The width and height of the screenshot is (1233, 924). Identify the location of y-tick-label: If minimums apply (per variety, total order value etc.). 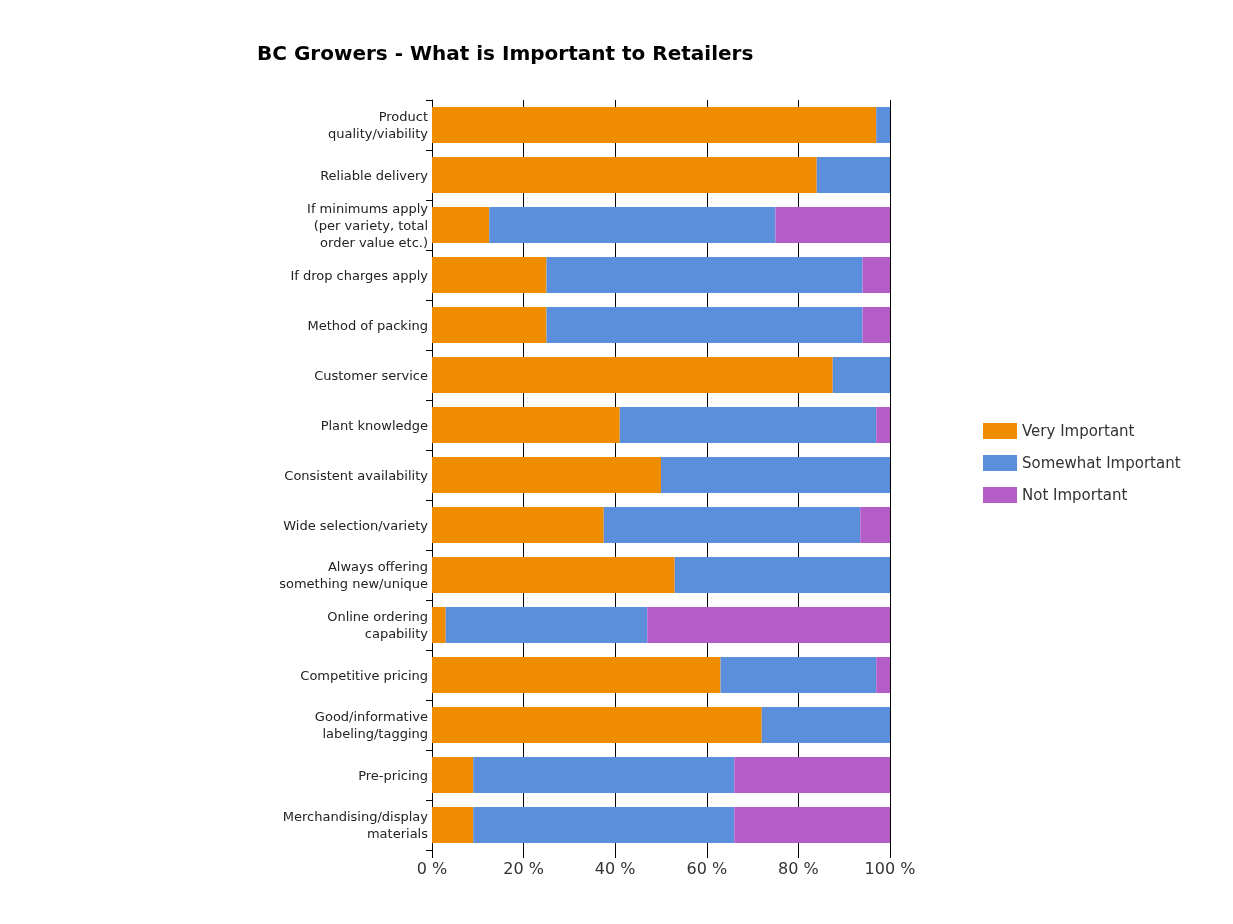
(368, 225).